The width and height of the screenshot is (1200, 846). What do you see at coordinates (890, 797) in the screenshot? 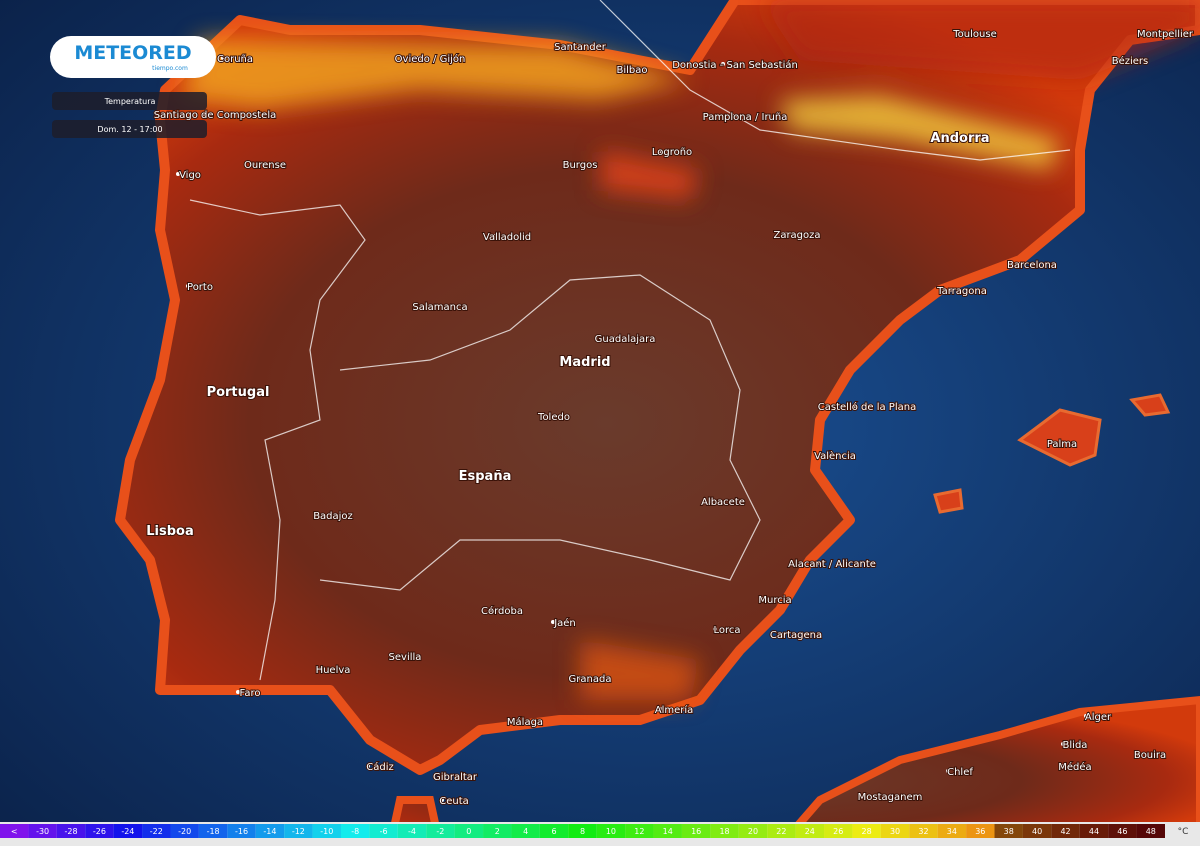
I see `city-label: Mostaganem` at bounding box center [890, 797].